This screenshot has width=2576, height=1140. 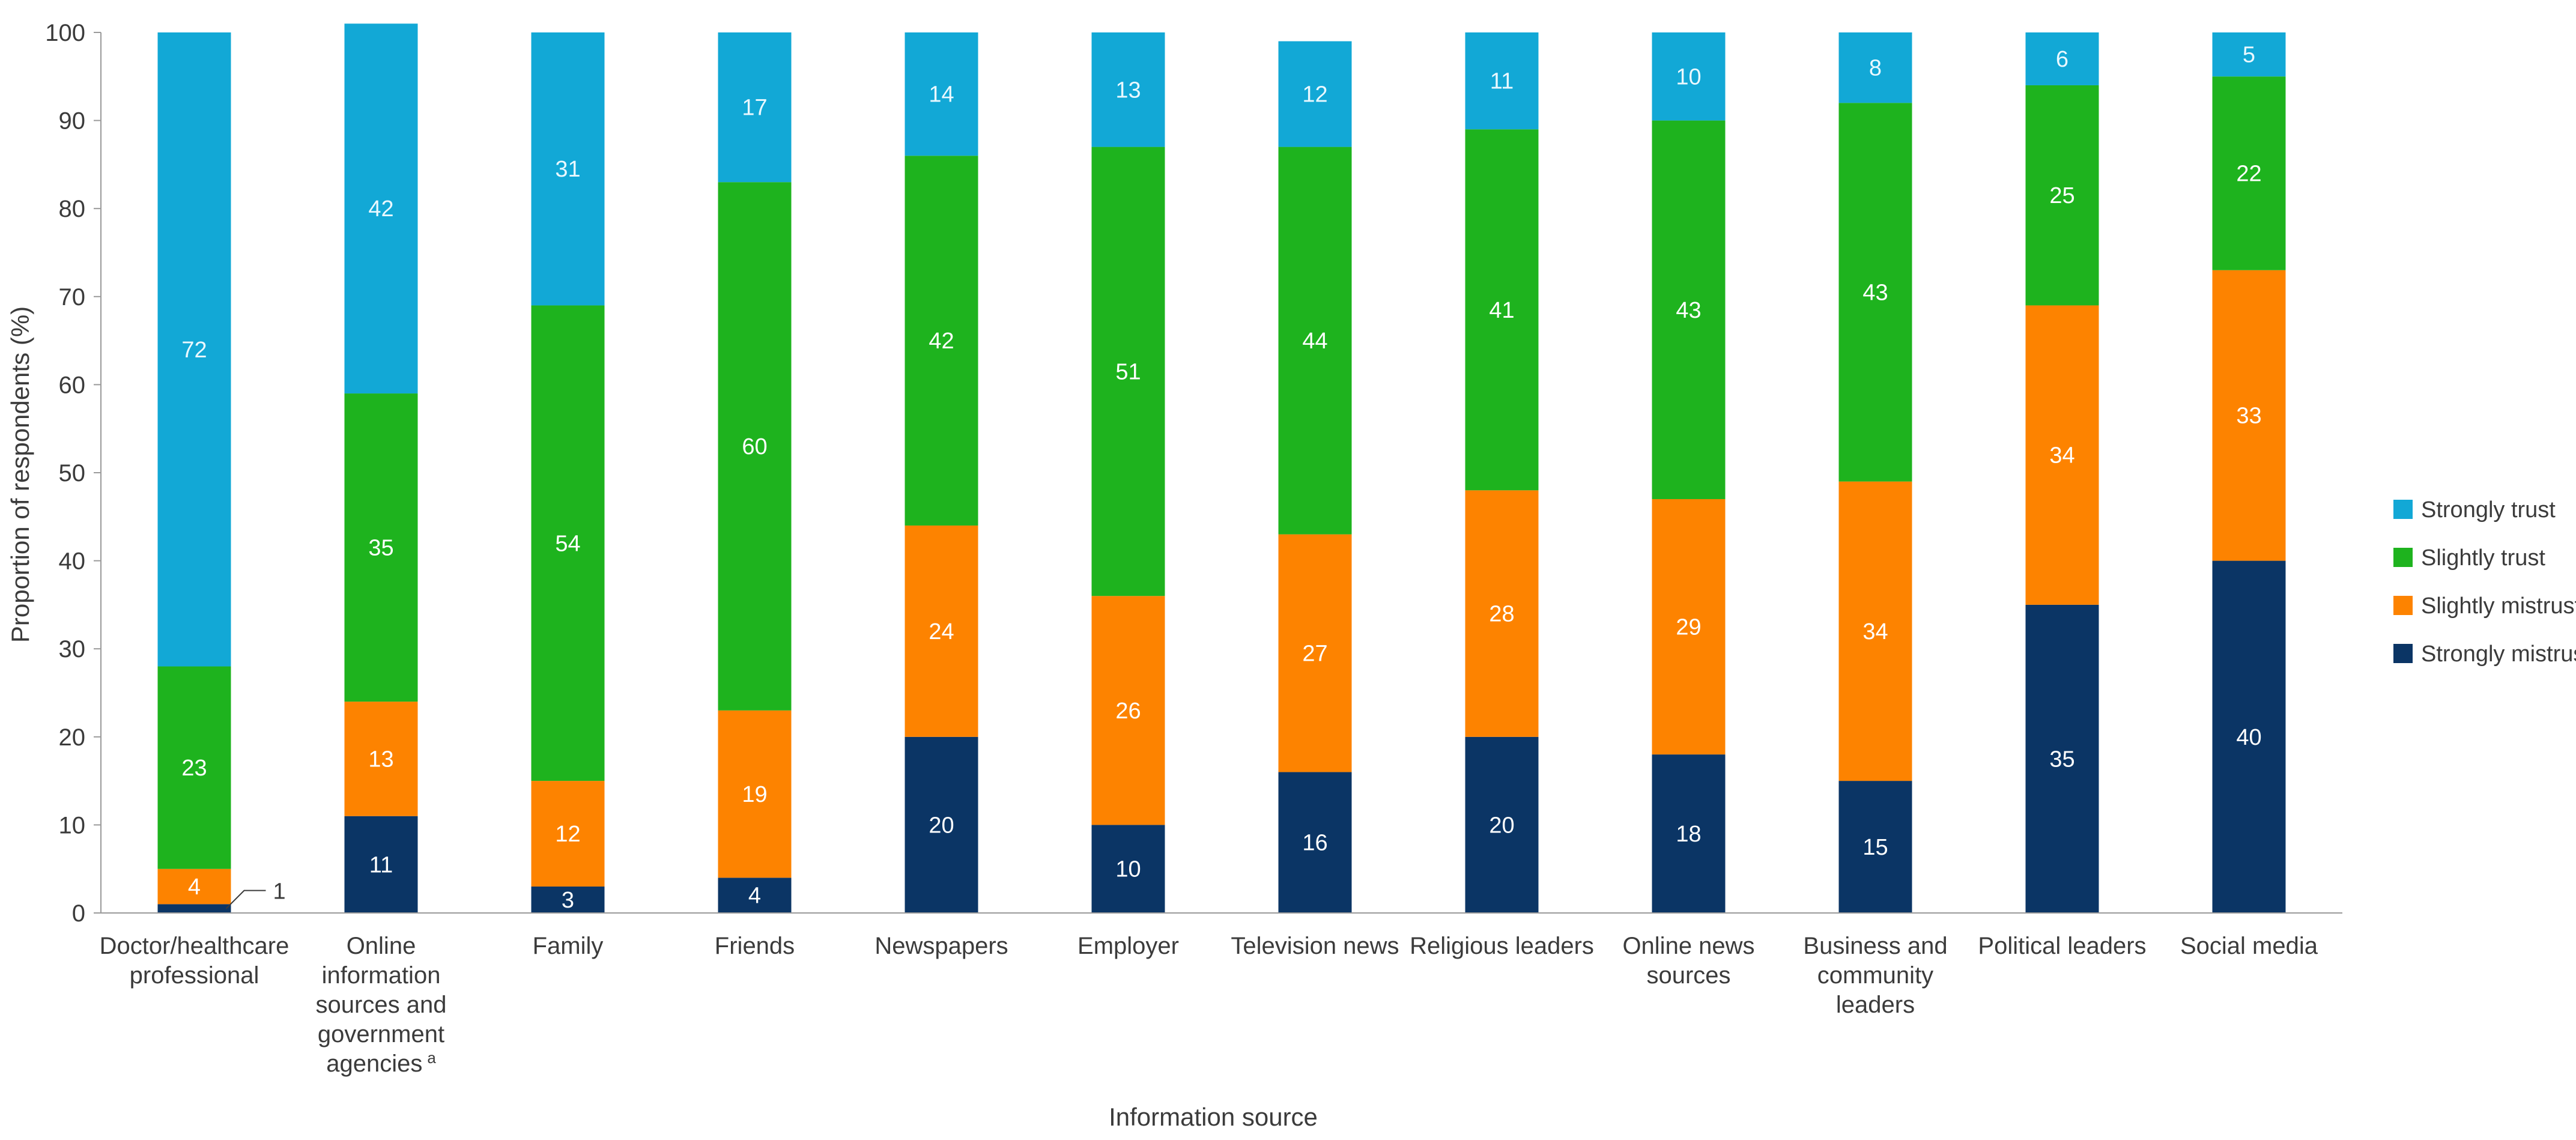 I want to click on data-label: 23, so click(x=194, y=768).